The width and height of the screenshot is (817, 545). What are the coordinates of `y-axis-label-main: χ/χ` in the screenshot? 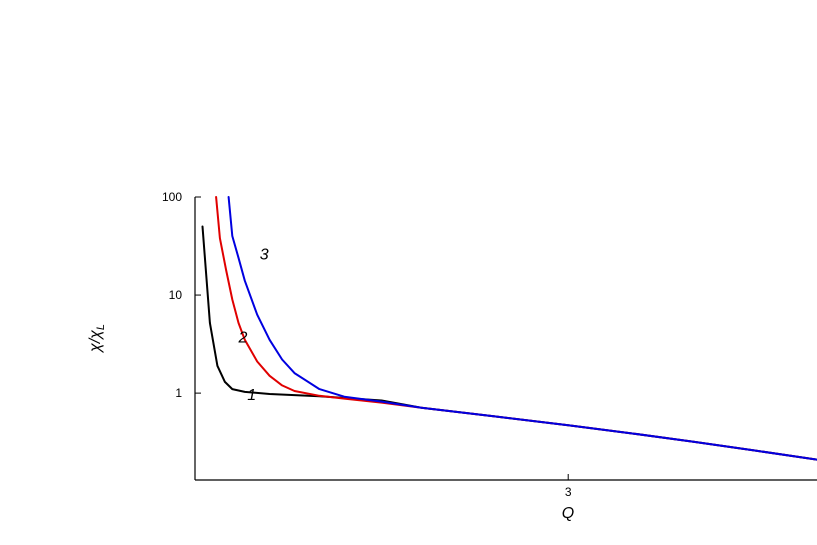 It's located at (95, 342).